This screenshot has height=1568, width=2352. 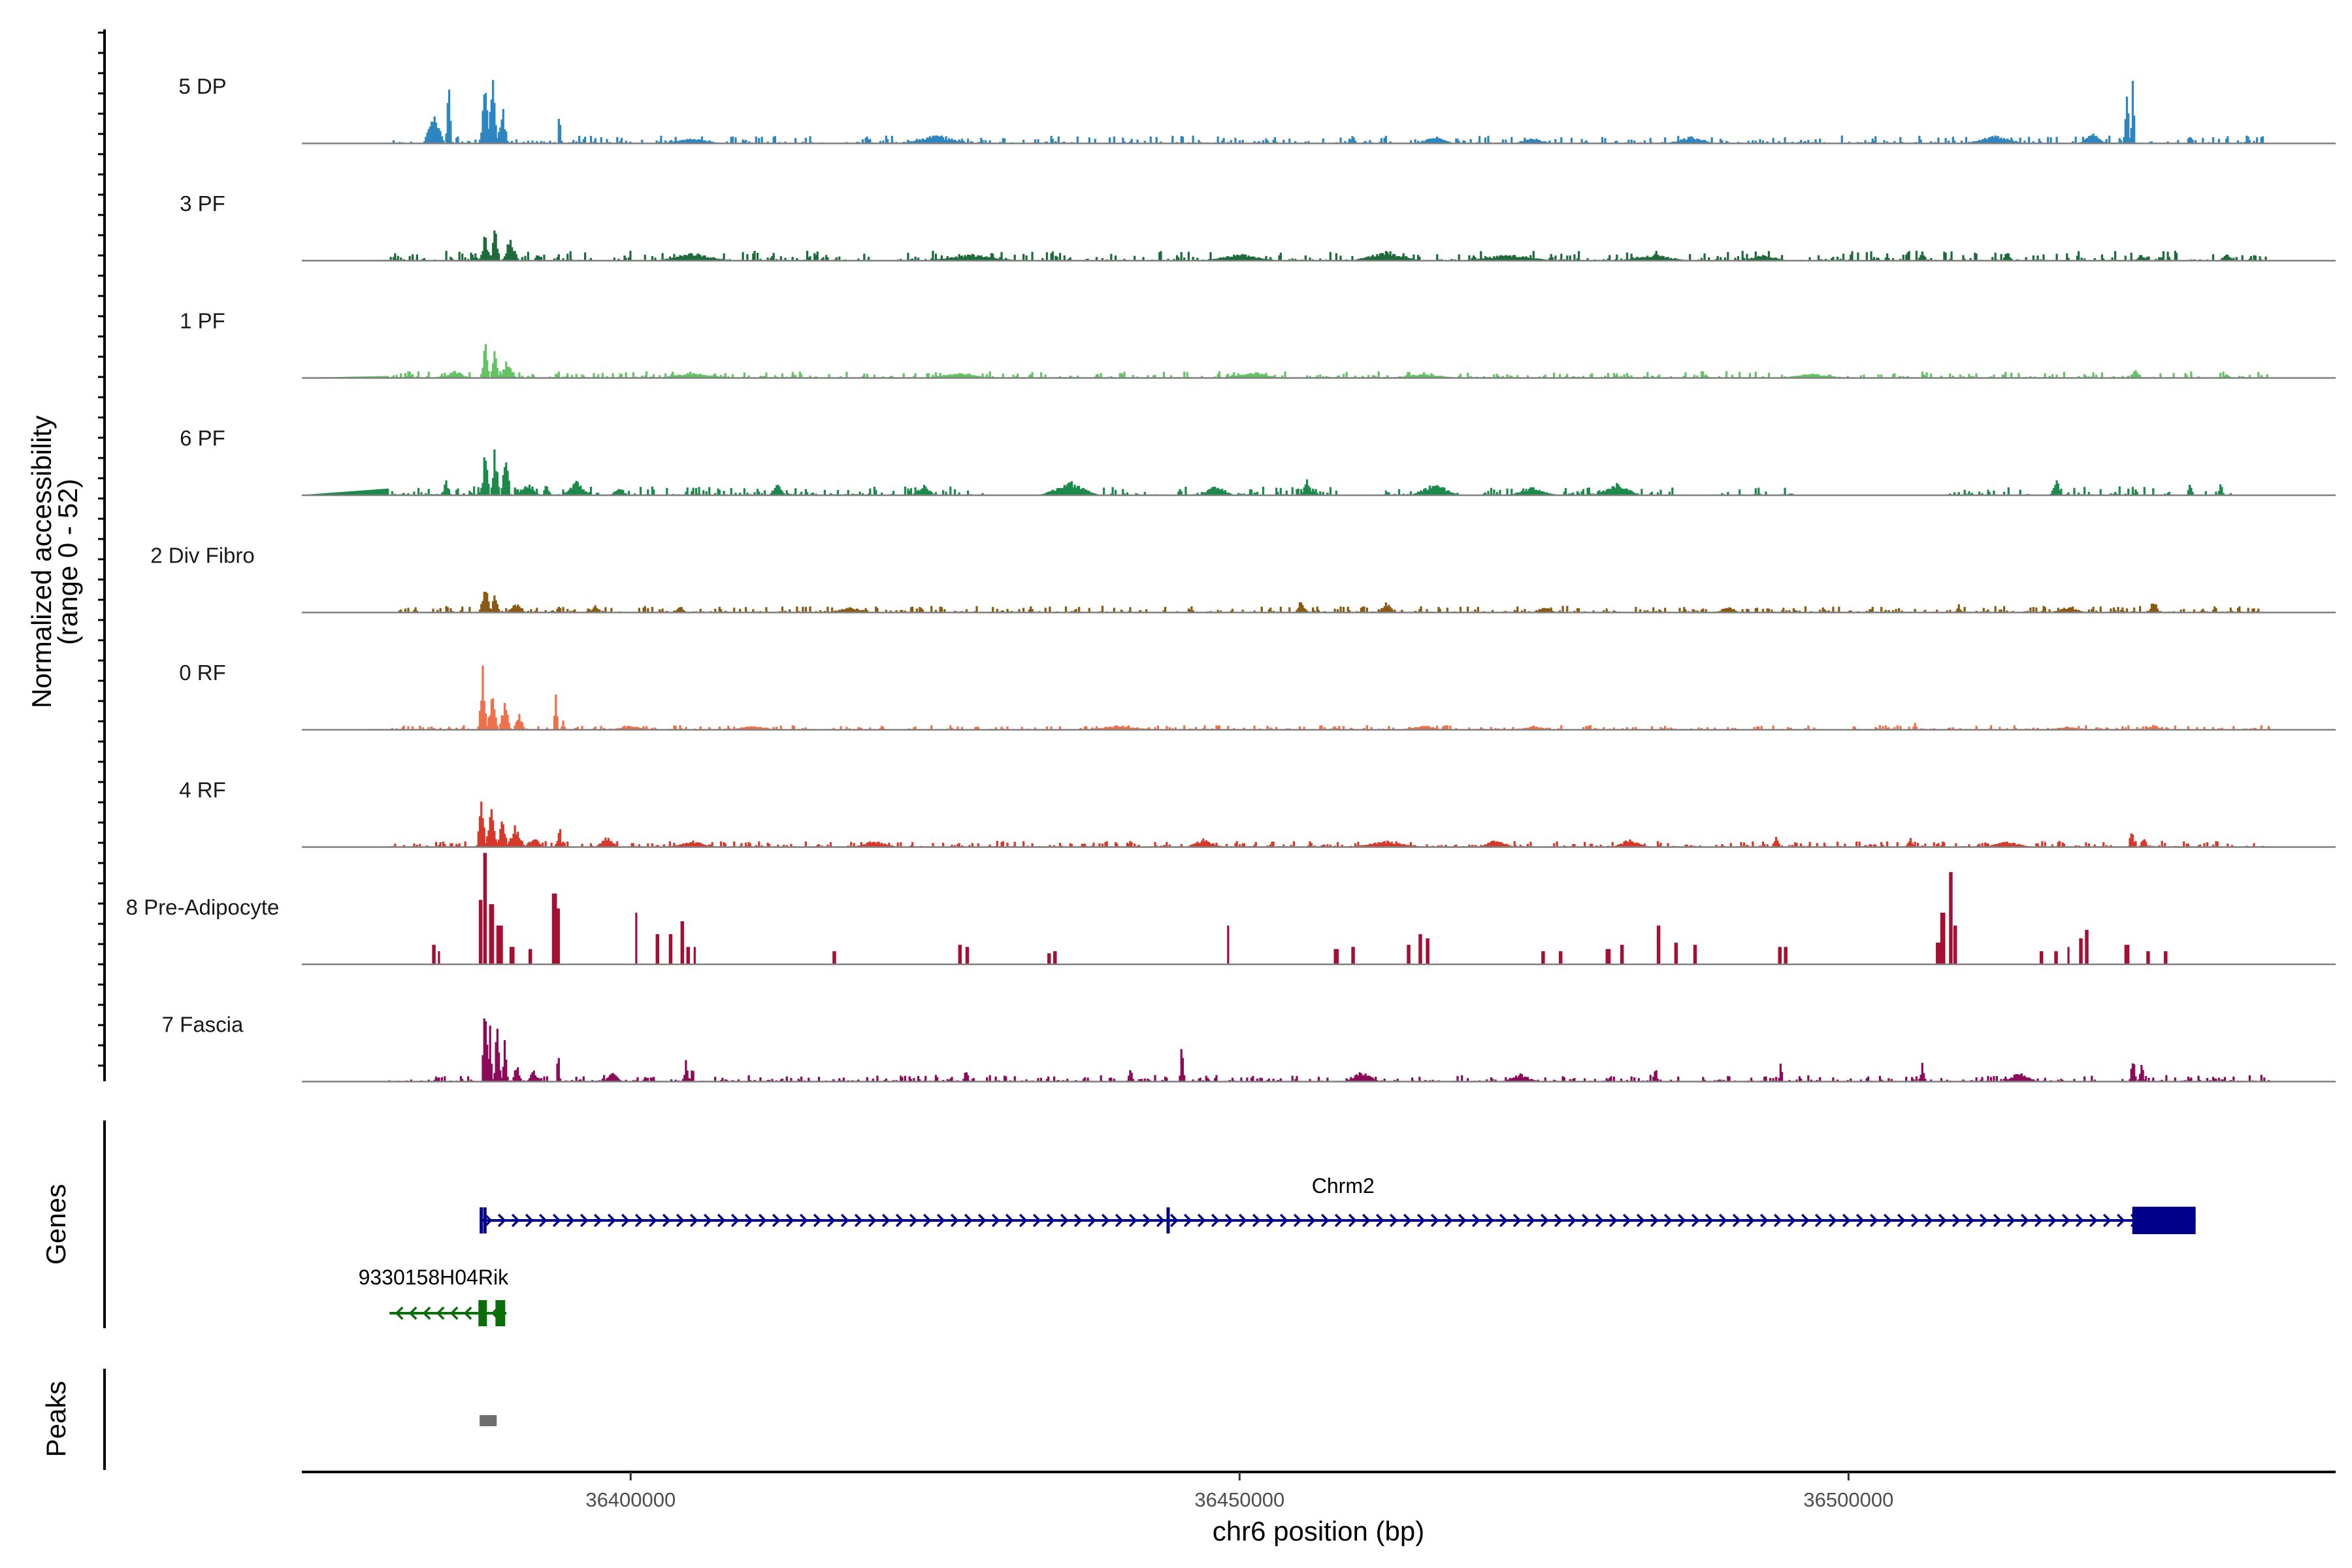 What do you see at coordinates (202, 86) in the screenshot?
I see `track-label: 5 DP` at bounding box center [202, 86].